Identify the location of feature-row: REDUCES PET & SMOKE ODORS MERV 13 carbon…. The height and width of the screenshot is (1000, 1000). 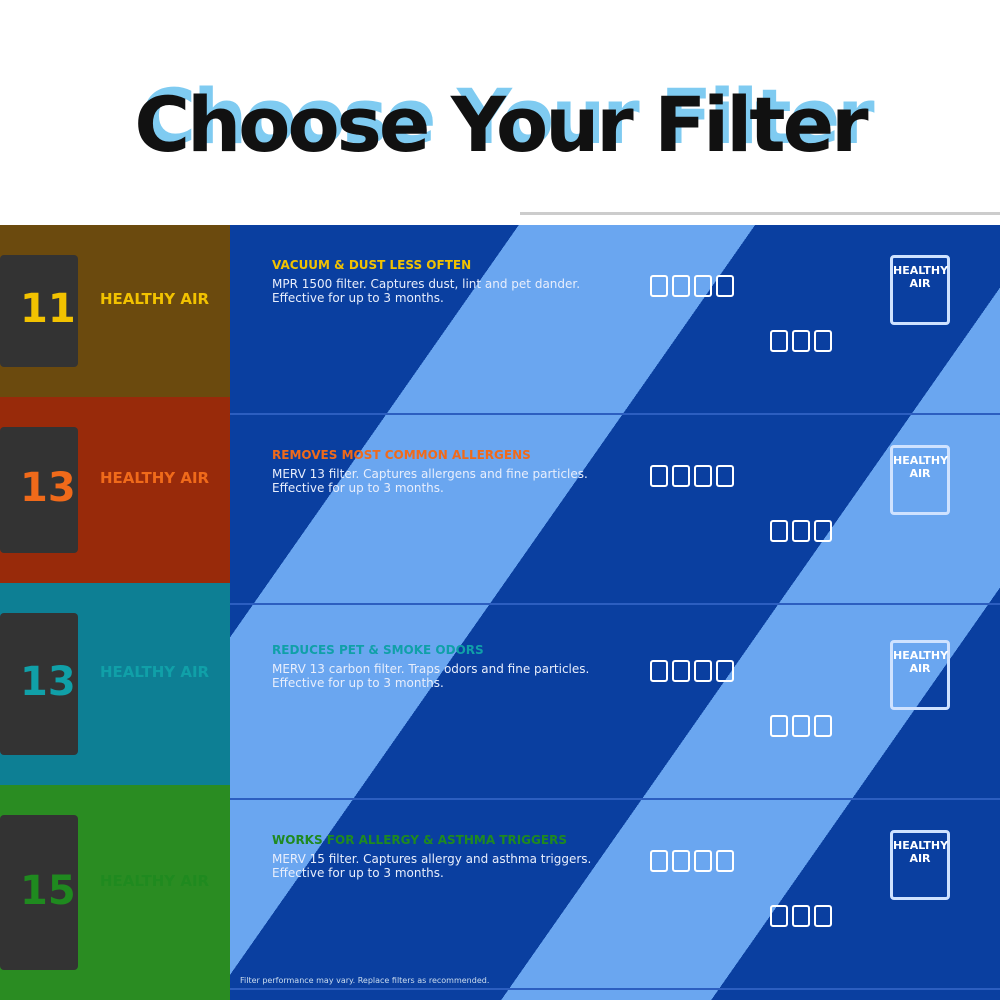
(615, 705).